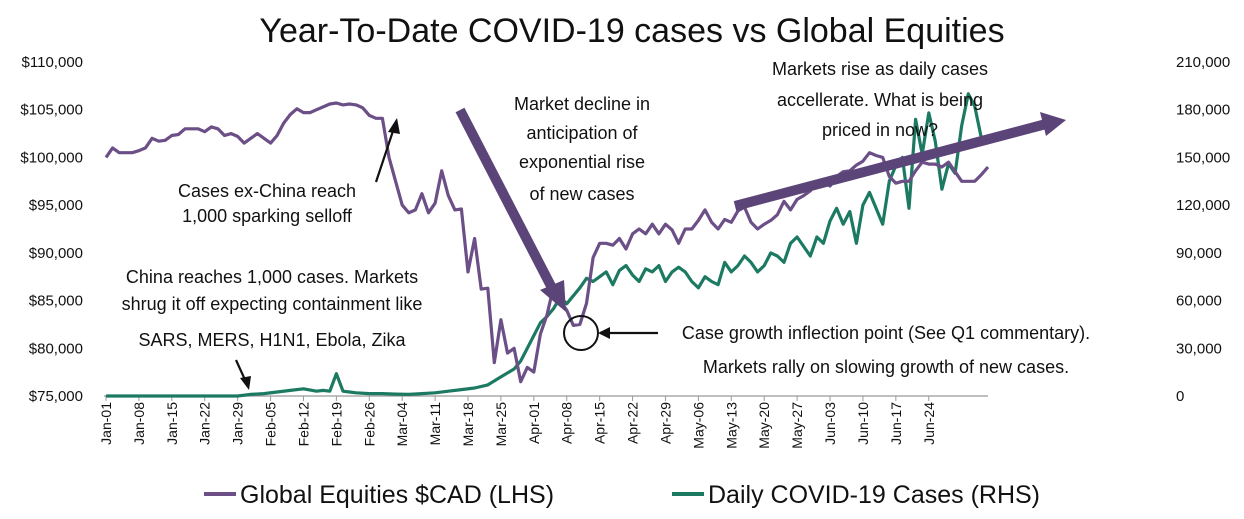  I want to click on x-tick-label: Apr-22, so click(633, 423).